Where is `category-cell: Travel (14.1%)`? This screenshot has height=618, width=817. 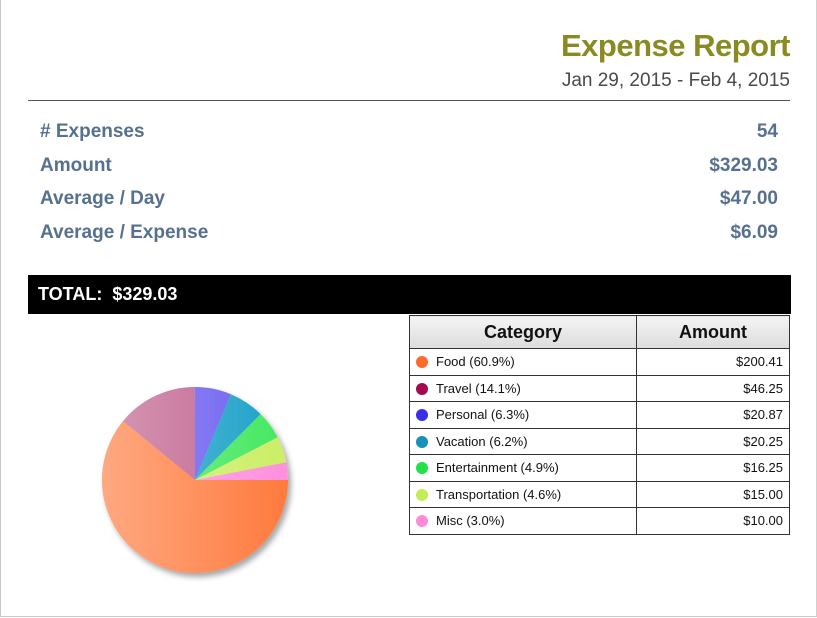 category-cell: Travel (14.1%) is located at coordinates (523, 388).